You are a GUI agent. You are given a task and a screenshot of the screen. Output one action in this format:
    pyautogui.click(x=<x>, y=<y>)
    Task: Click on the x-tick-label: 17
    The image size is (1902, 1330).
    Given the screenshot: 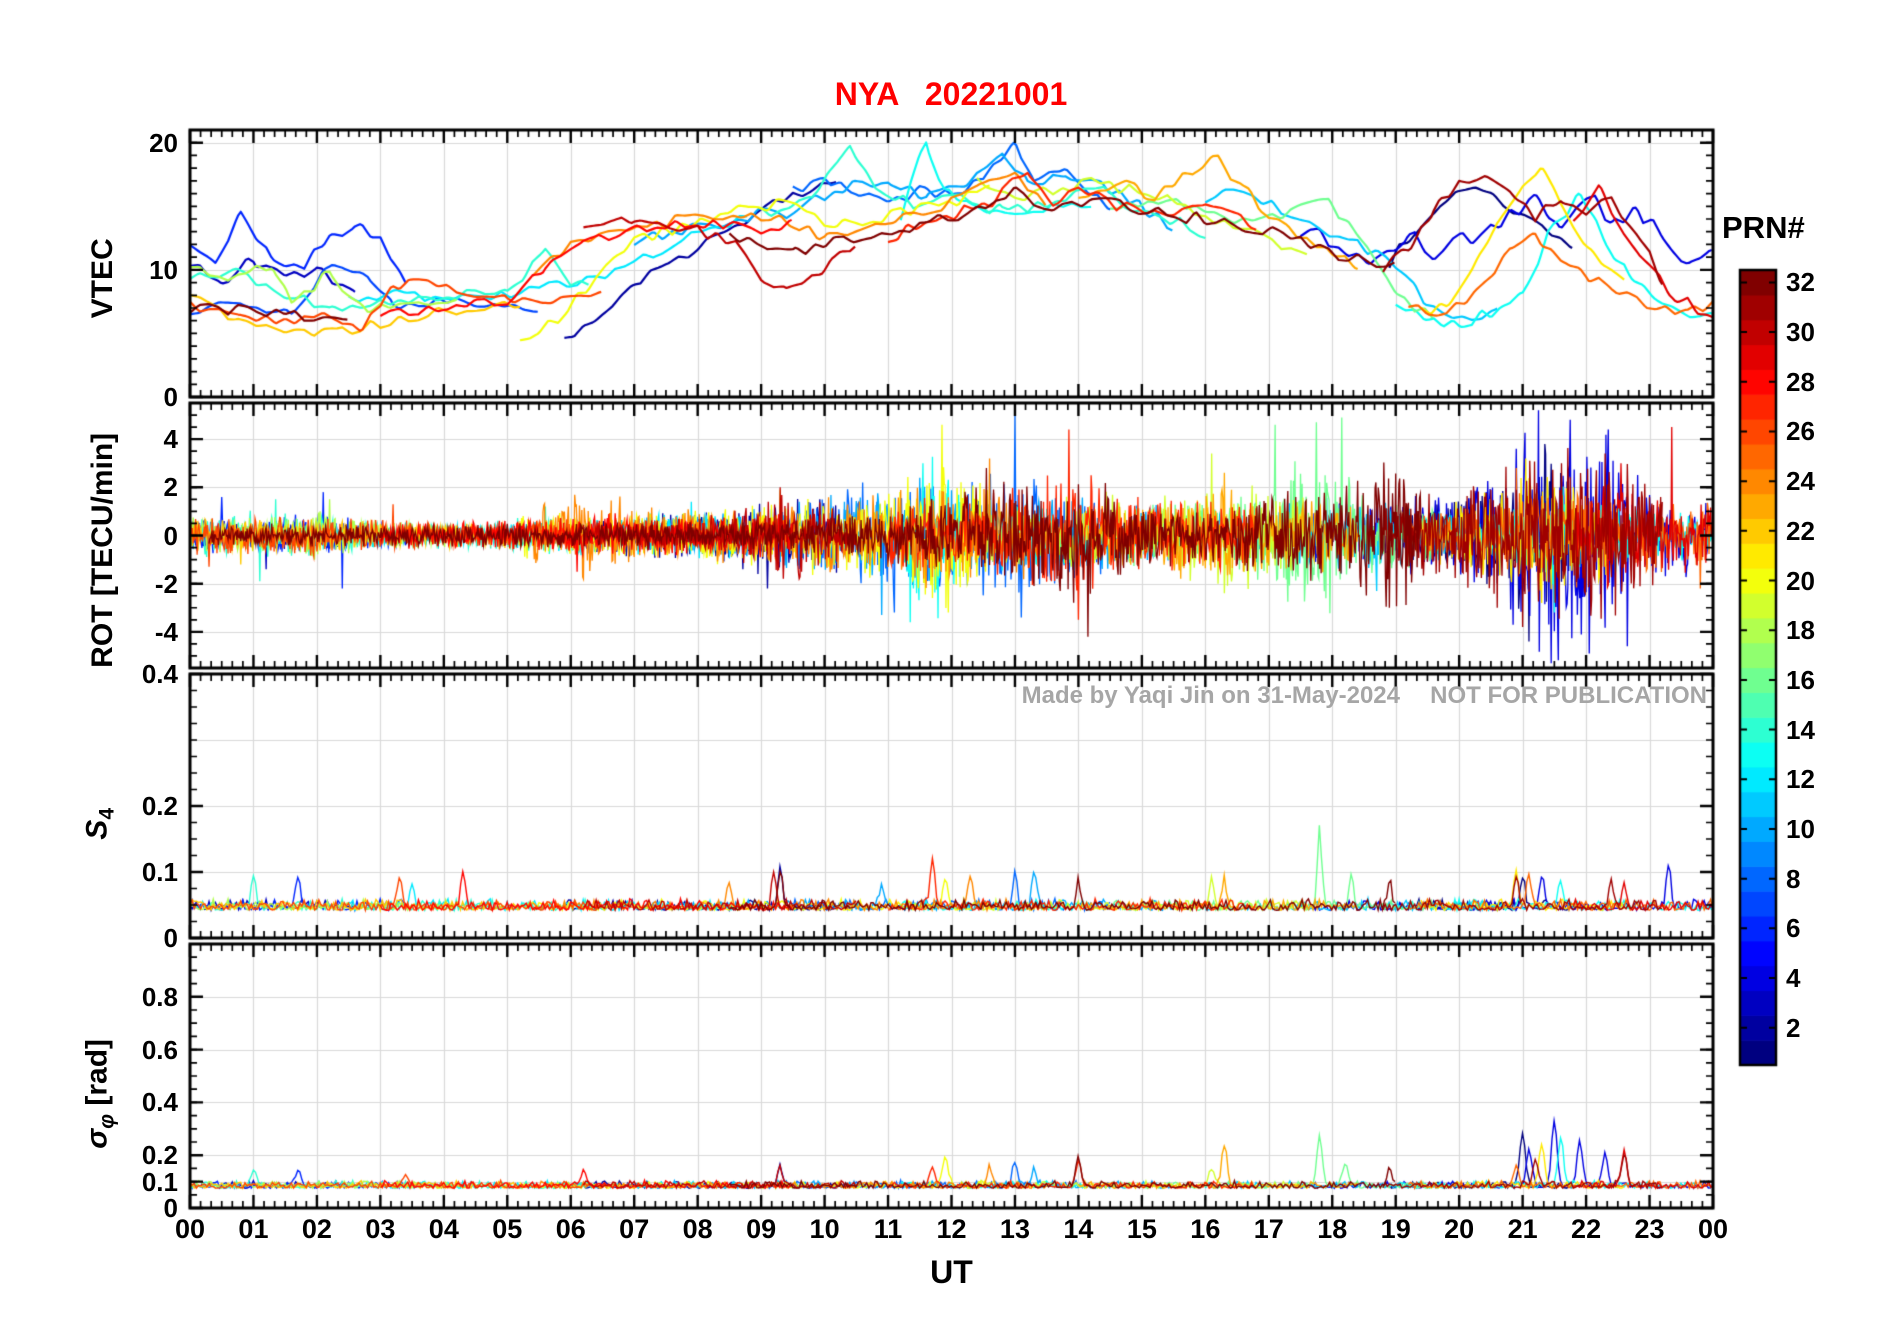 What is the action you would take?
    pyautogui.click(x=1268, y=1229)
    